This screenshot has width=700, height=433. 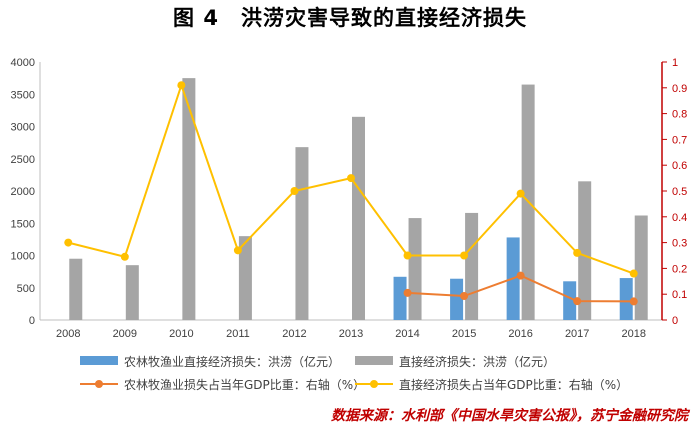 What do you see at coordinates (679, 115) in the screenshot?
I see `right-axis-tick-label: 0.8` at bounding box center [679, 115].